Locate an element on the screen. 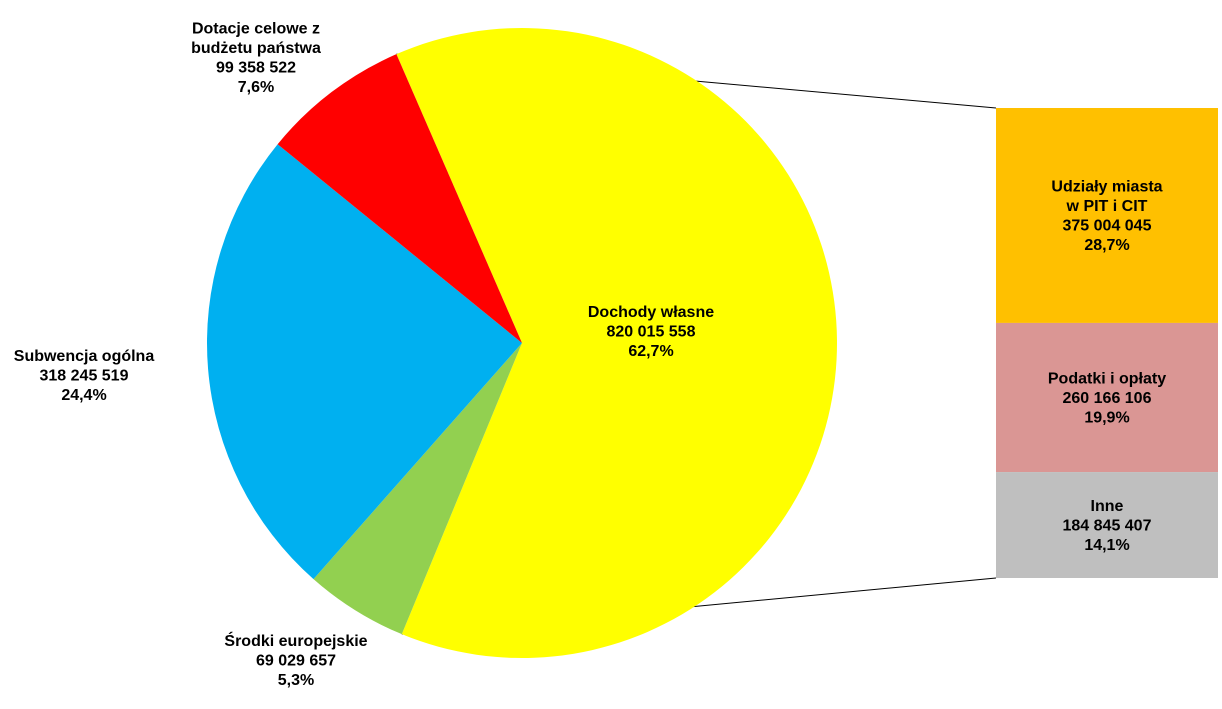 This screenshot has height=709, width=1222. slice-label-0: Dochody własne 820 015 558 62,7% is located at coordinates (651, 332).